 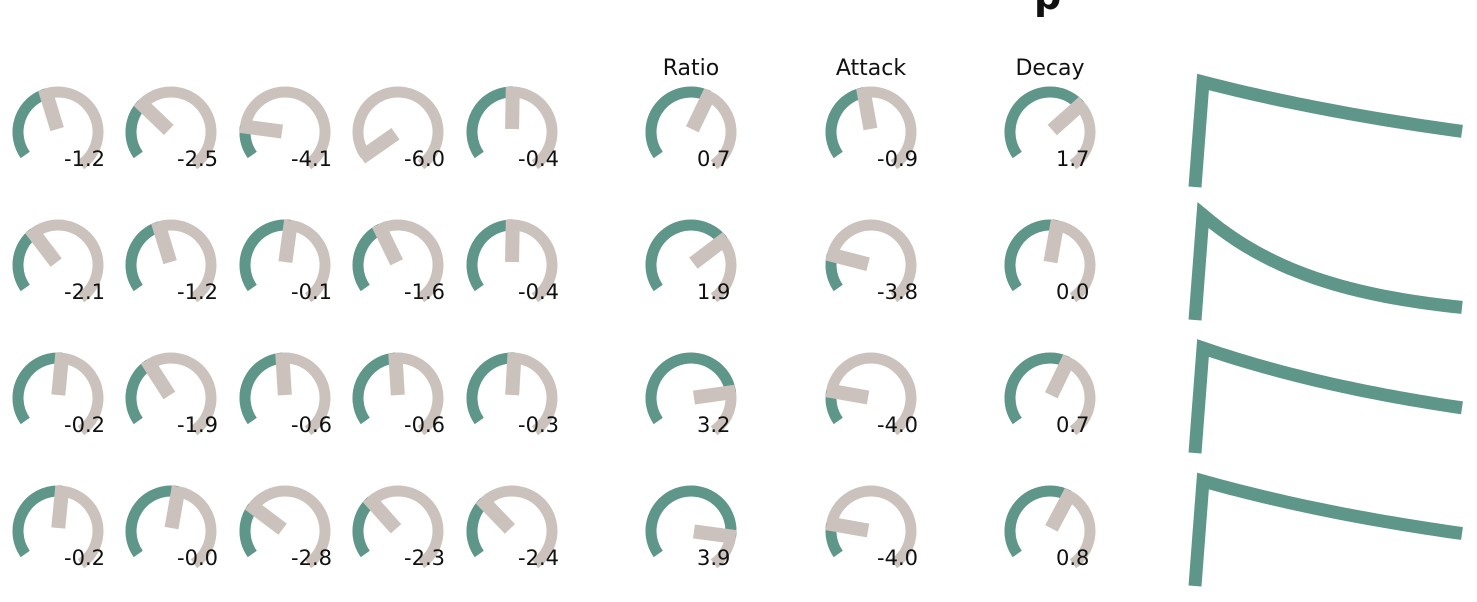 I want to click on eq-knob-r3-c1: -0.2, so click(x=58, y=394).